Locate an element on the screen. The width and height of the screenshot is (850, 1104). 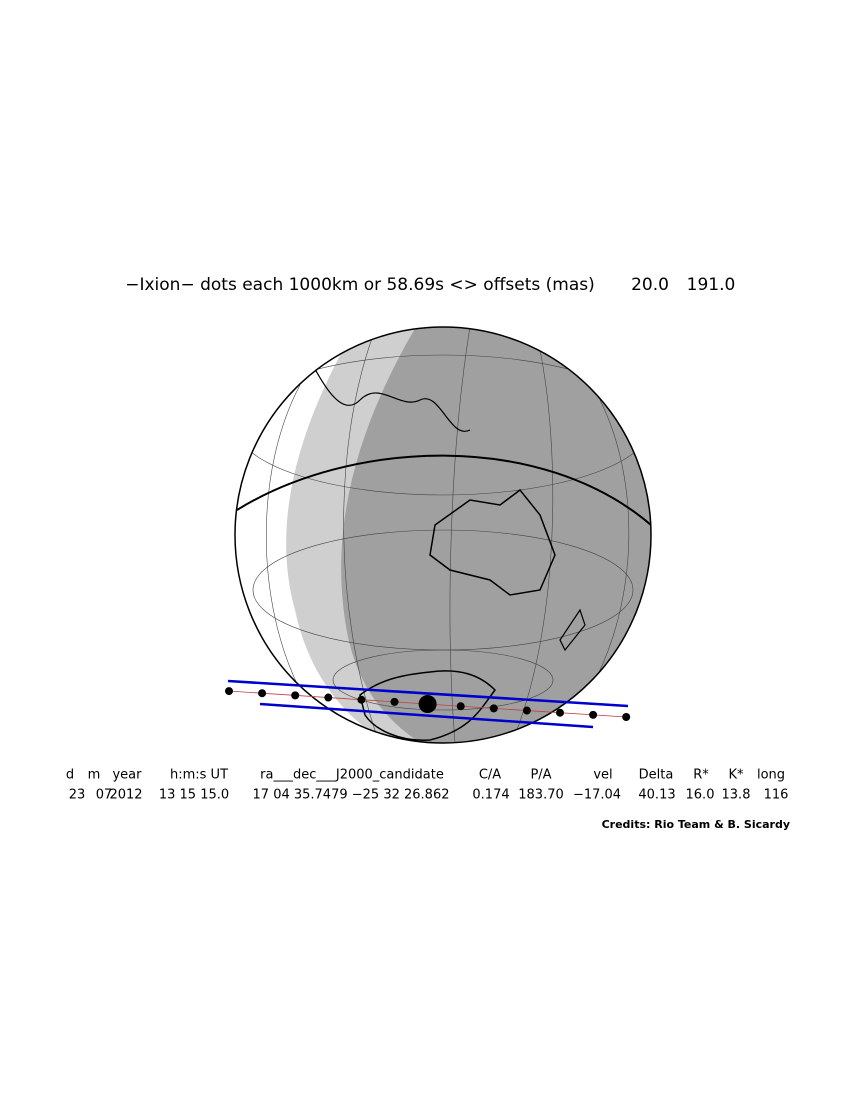
table-header: ra___dec___J2000_candidate is located at coordinates (352, 775).